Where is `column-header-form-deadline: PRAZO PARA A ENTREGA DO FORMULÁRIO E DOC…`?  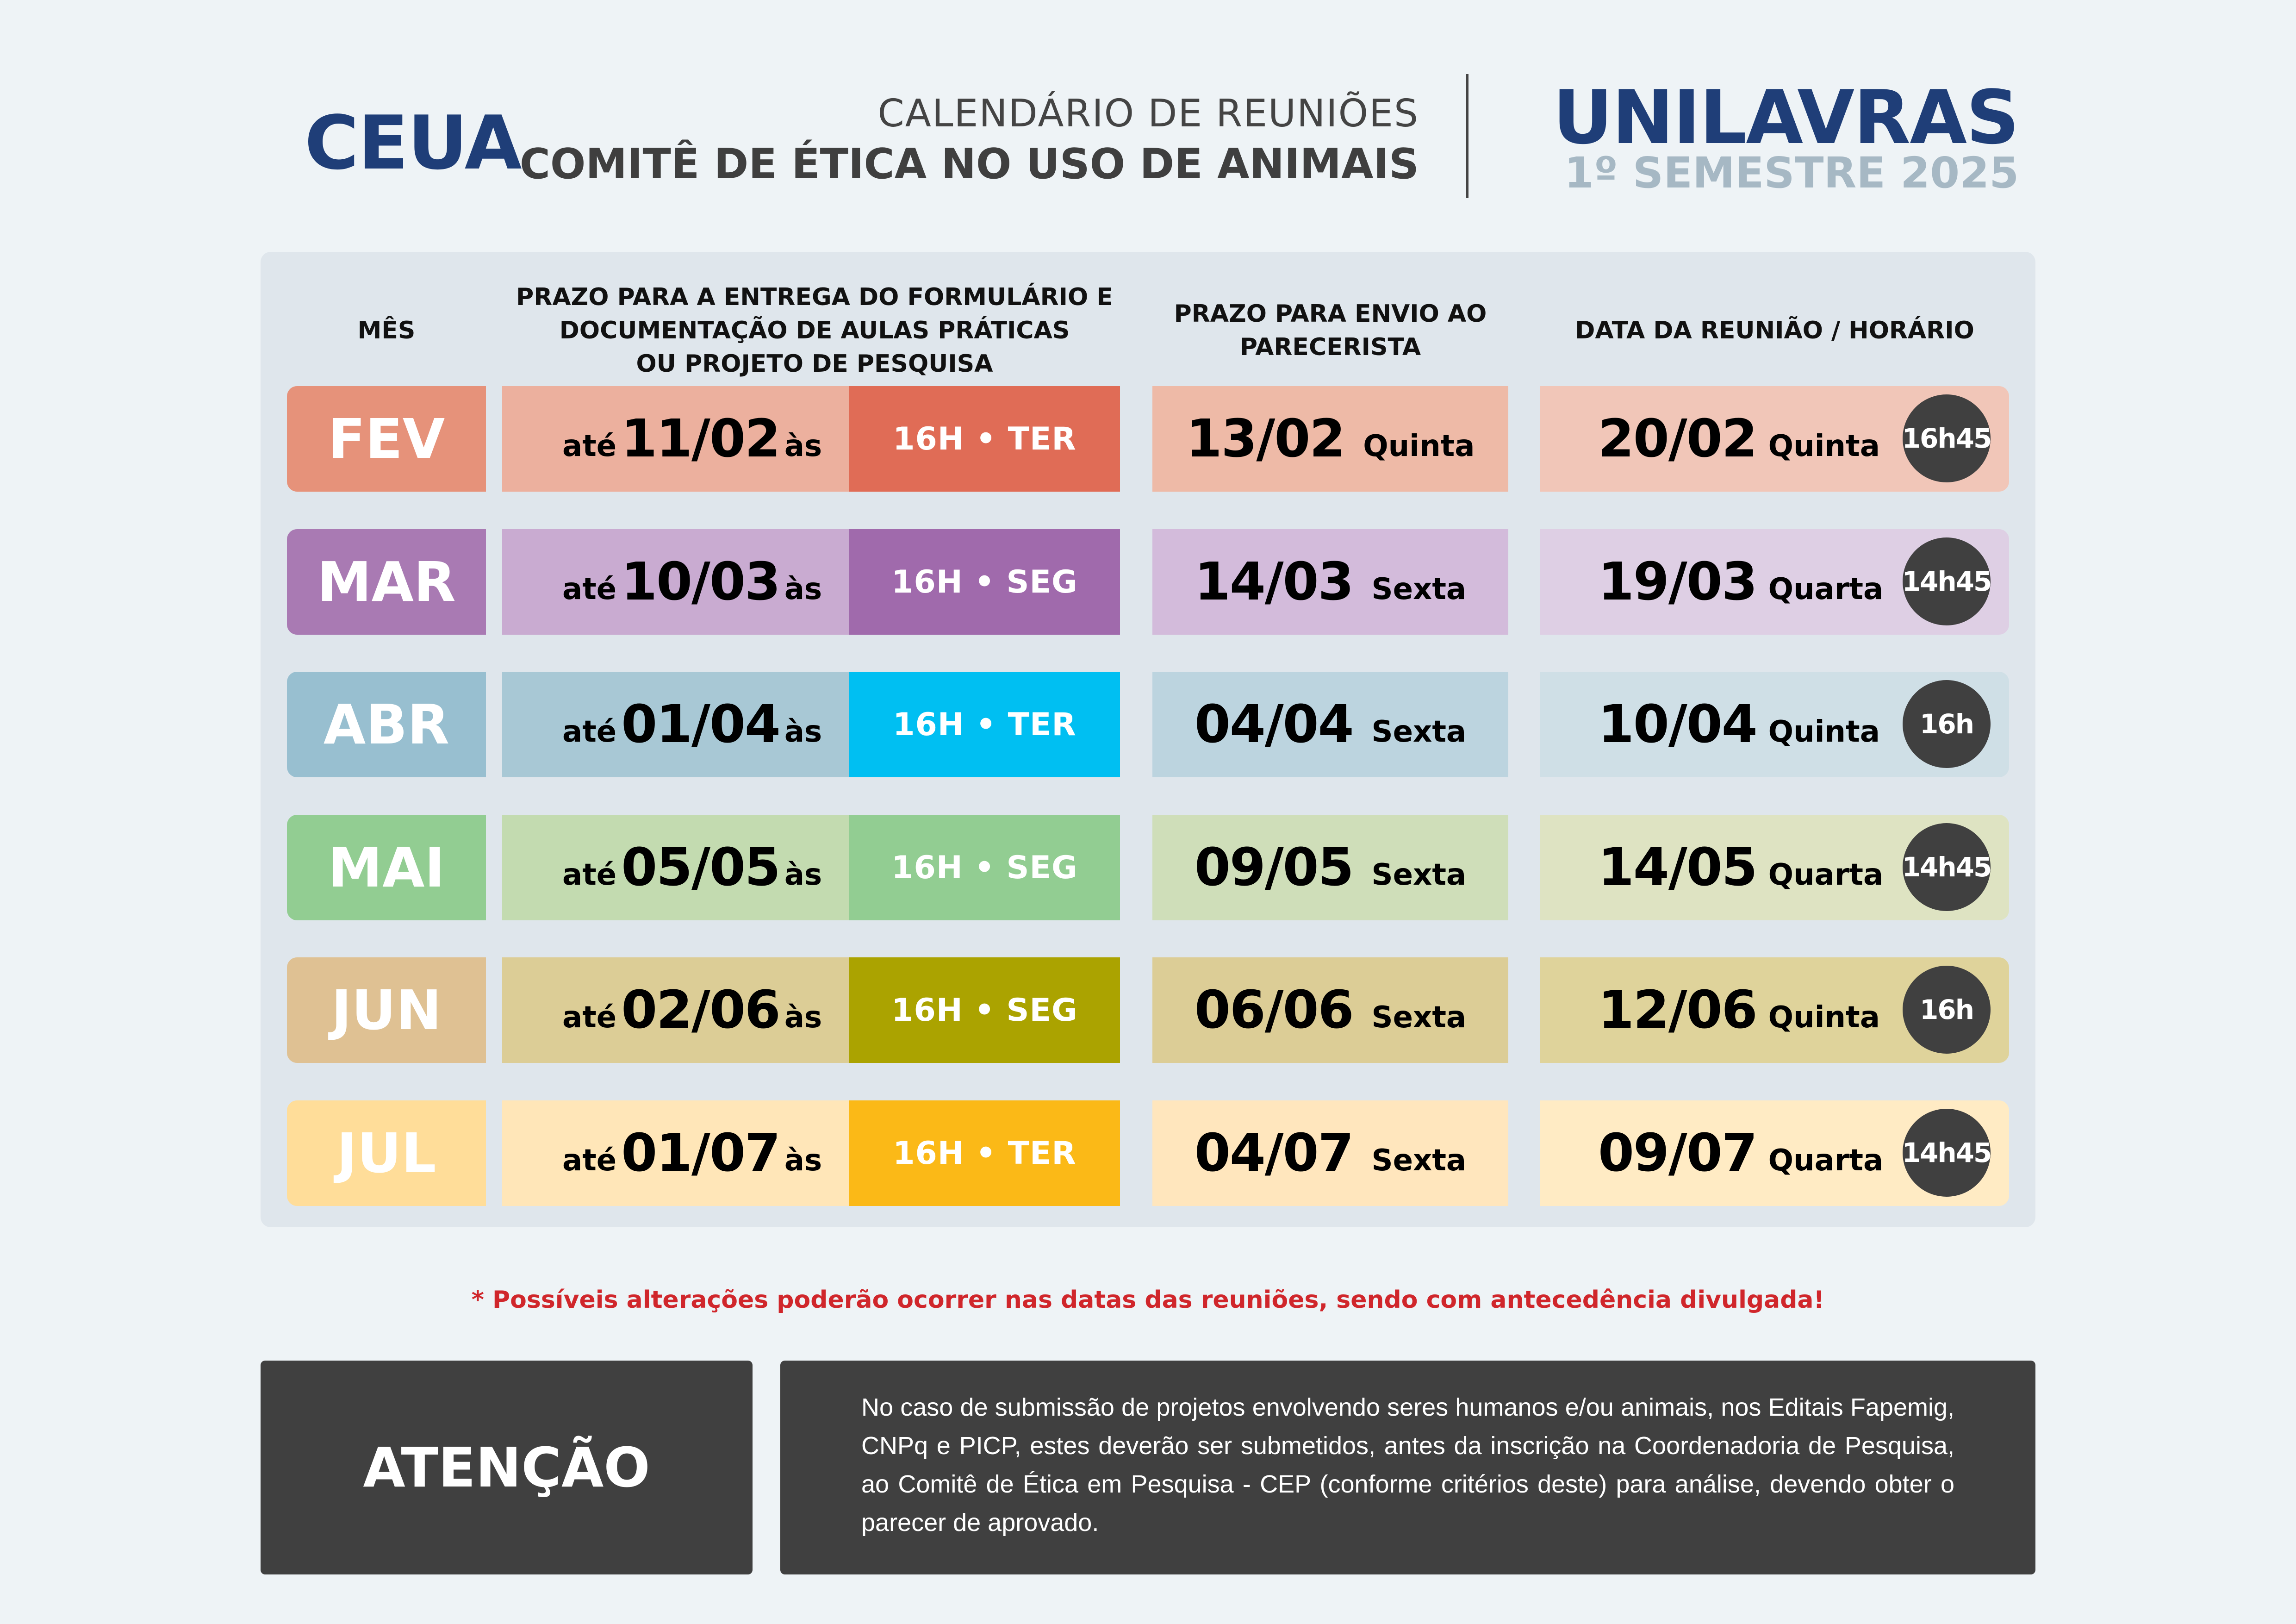 column-header-form-deadline: PRAZO PARA A ENTREGA DO FORMULÁRIO E DOC… is located at coordinates (814, 330).